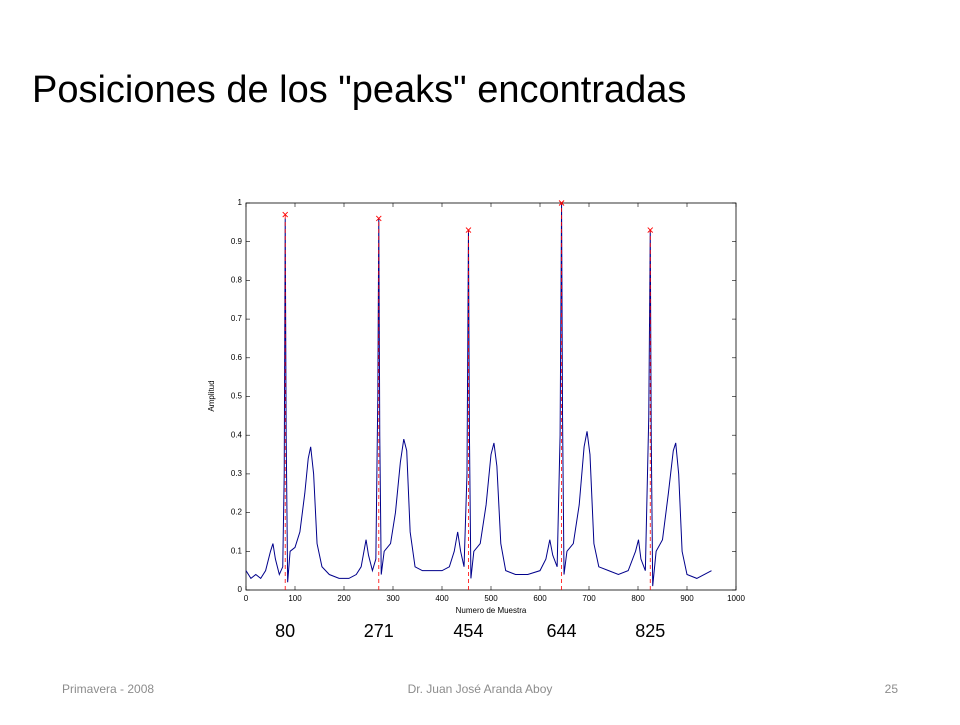 This screenshot has height=725, width=960. What do you see at coordinates (237, 280) in the screenshot?
I see `y-tick-label: 0.8` at bounding box center [237, 280].